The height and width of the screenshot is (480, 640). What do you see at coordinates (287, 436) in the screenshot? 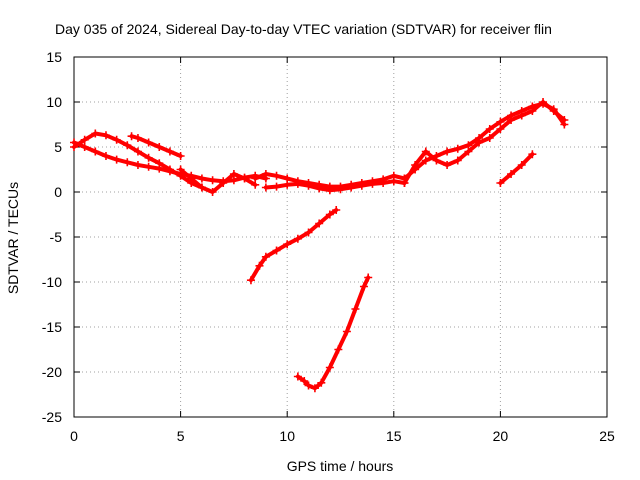
I see `x-tick-label: 10` at bounding box center [287, 436].